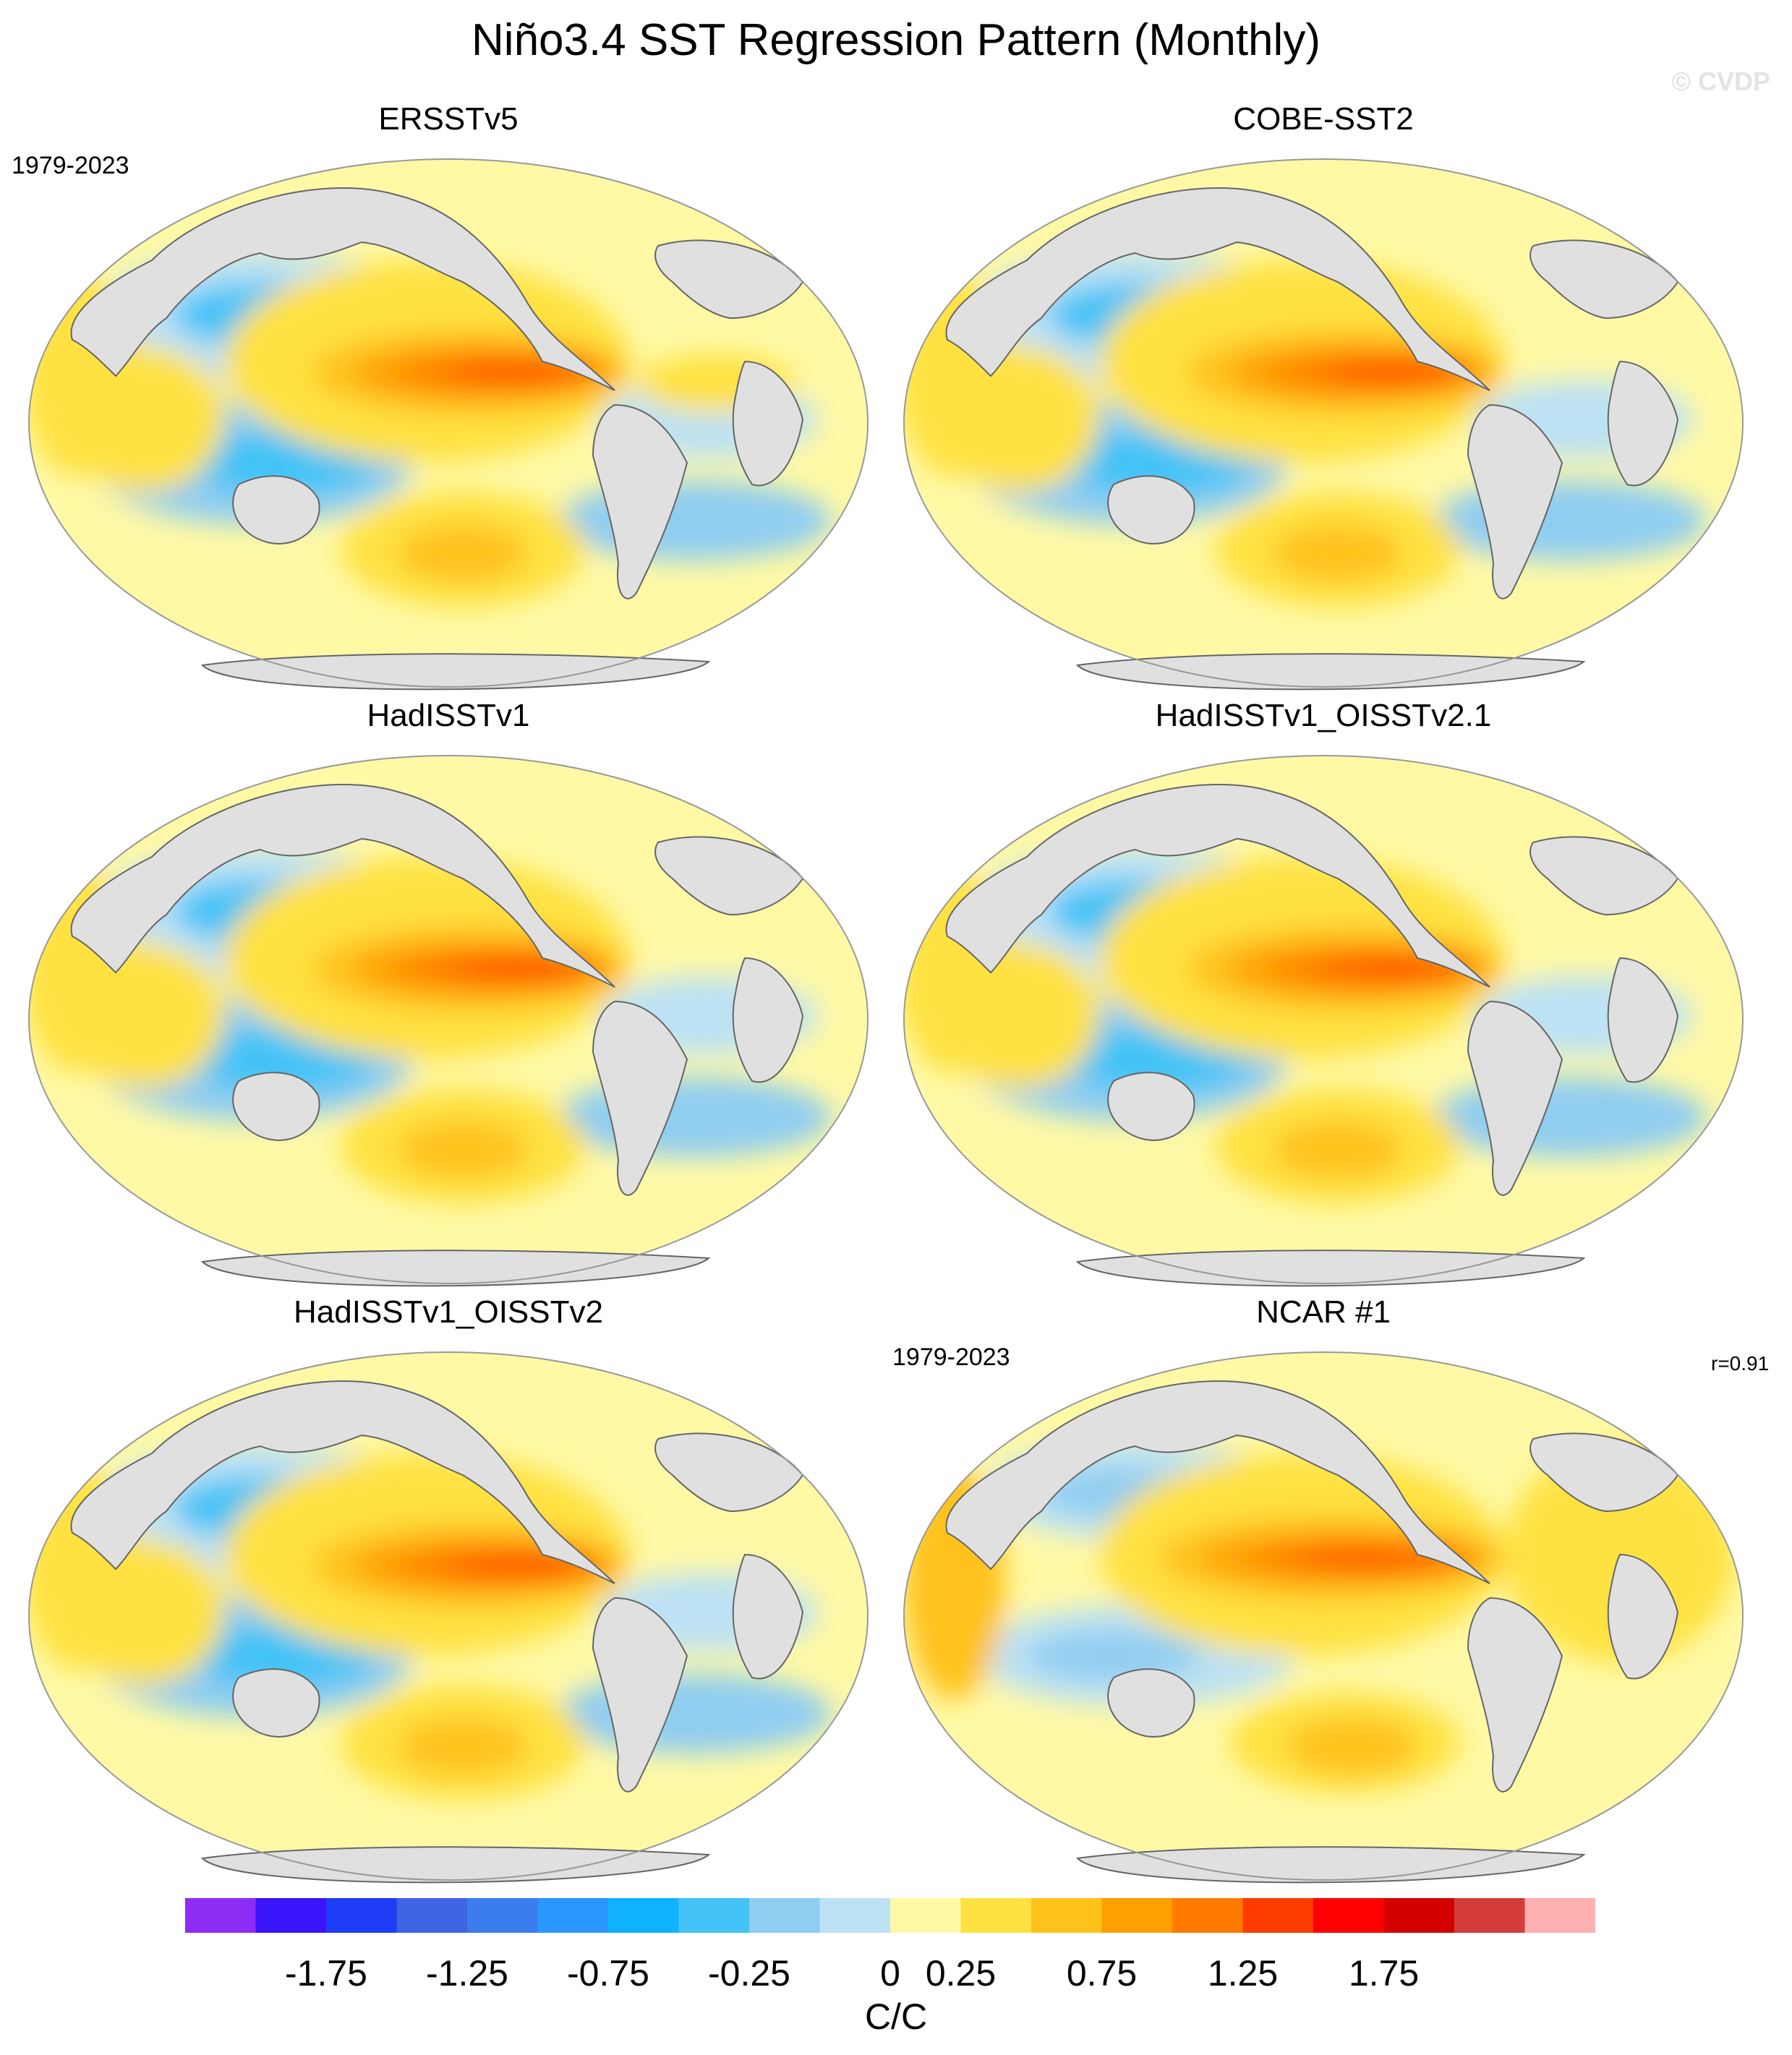 This screenshot has width=1792, height=2055. Describe the element at coordinates (467, 1974) in the screenshot. I see `colorbar-tick-label: -1.25` at that location.